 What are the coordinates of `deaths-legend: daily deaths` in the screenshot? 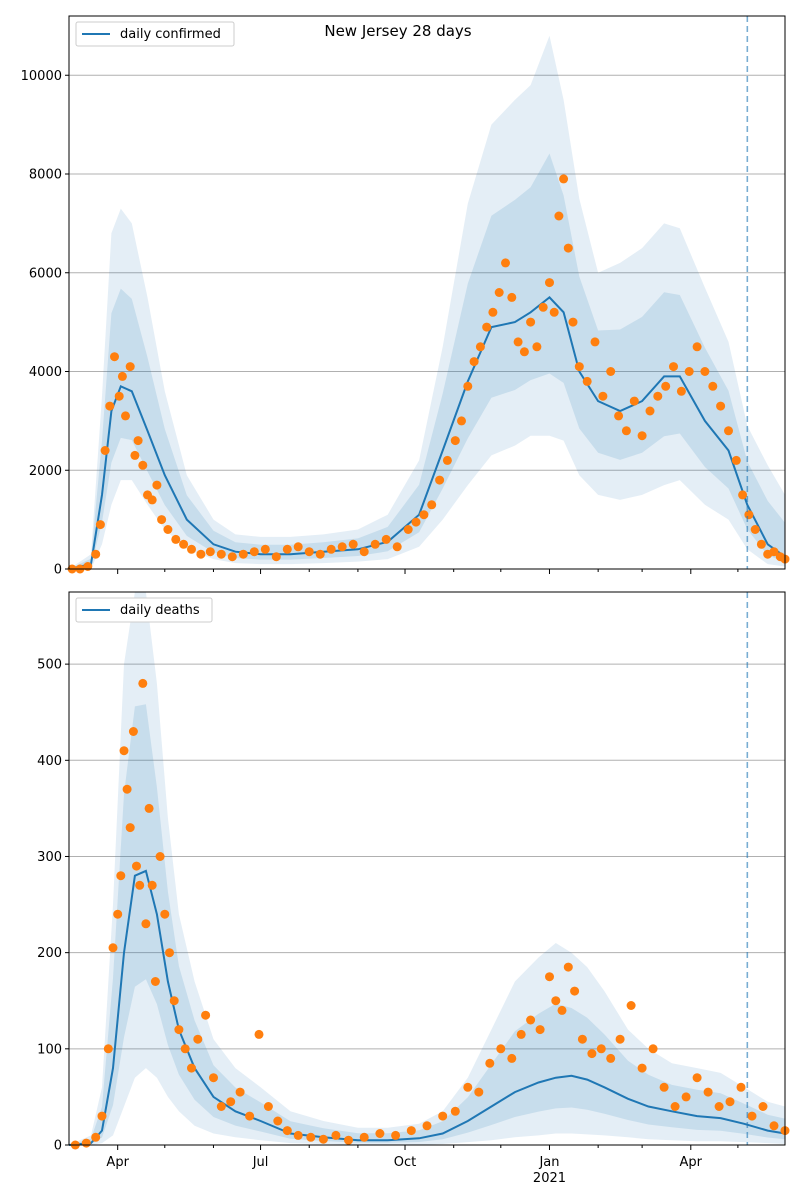 It's located at (144, 610).